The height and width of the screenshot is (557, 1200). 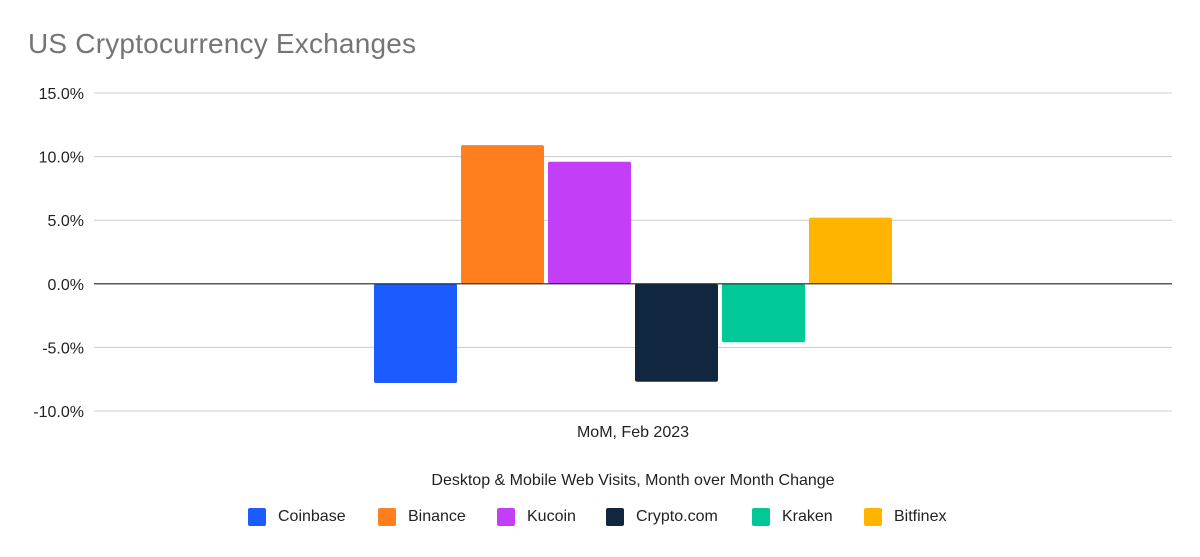 I want to click on y-tick-label: 0.0%, so click(x=66, y=285).